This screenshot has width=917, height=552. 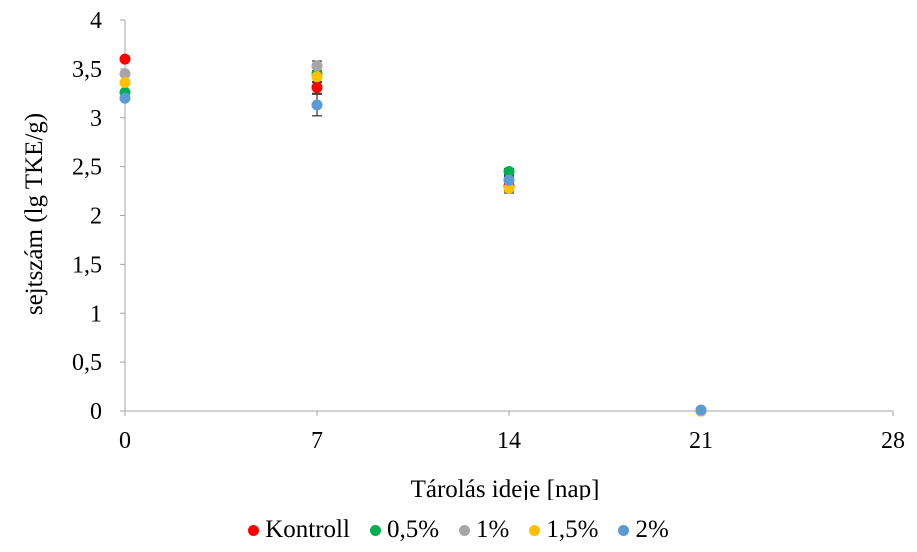 I want to click on y-tick-label: 3, so click(x=96, y=119).